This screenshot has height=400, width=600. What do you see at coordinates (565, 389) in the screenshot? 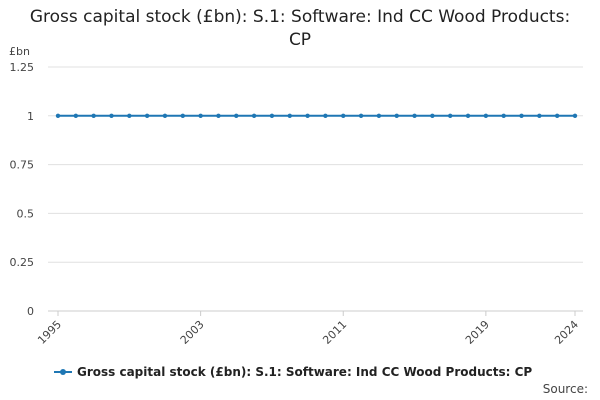
I see `source-label: Source:` at bounding box center [565, 389].